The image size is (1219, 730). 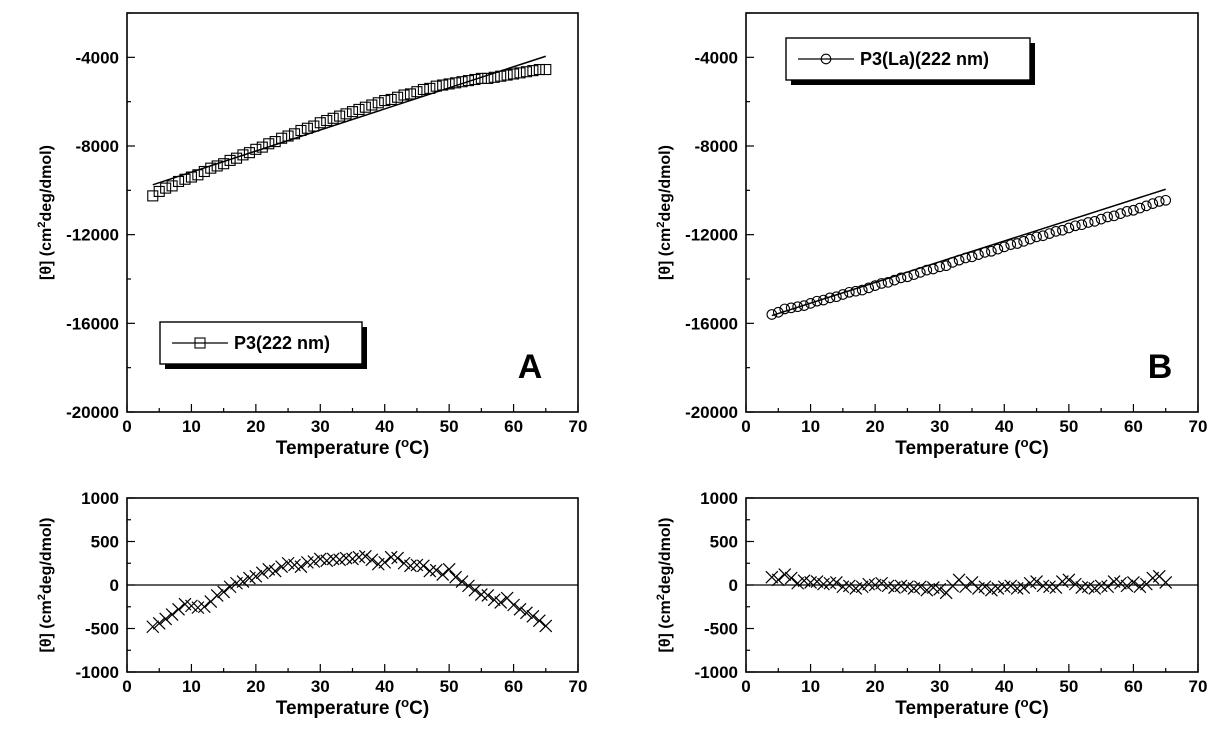 I want to click on legend-label: P3(La)(222 nm), so click(x=924, y=59).